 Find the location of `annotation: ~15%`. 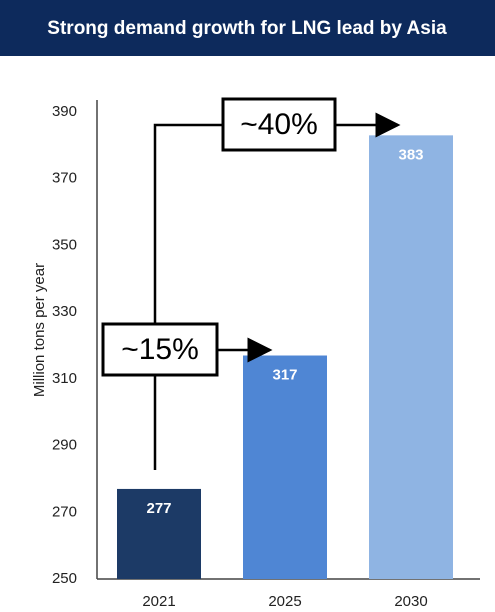

annotation: ~15% is located at coordinates (160, 349).